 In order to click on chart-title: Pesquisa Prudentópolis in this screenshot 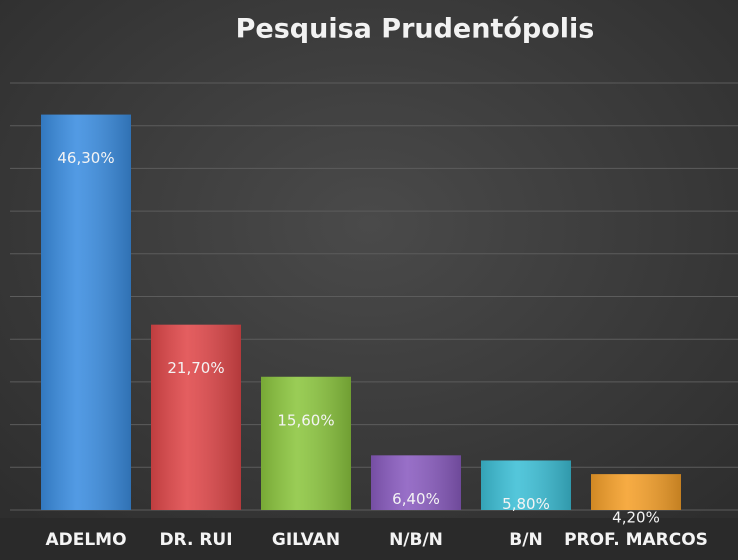, I will do `click(415, 29)`.